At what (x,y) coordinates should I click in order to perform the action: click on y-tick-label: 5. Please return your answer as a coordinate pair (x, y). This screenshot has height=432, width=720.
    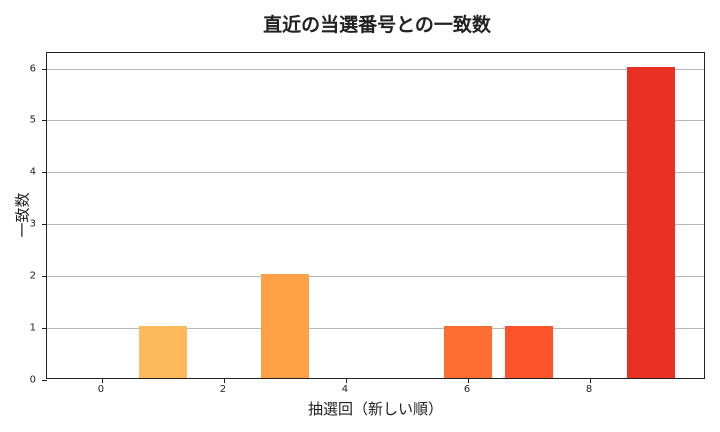
    Looking at the image, I should click on (32, 120).